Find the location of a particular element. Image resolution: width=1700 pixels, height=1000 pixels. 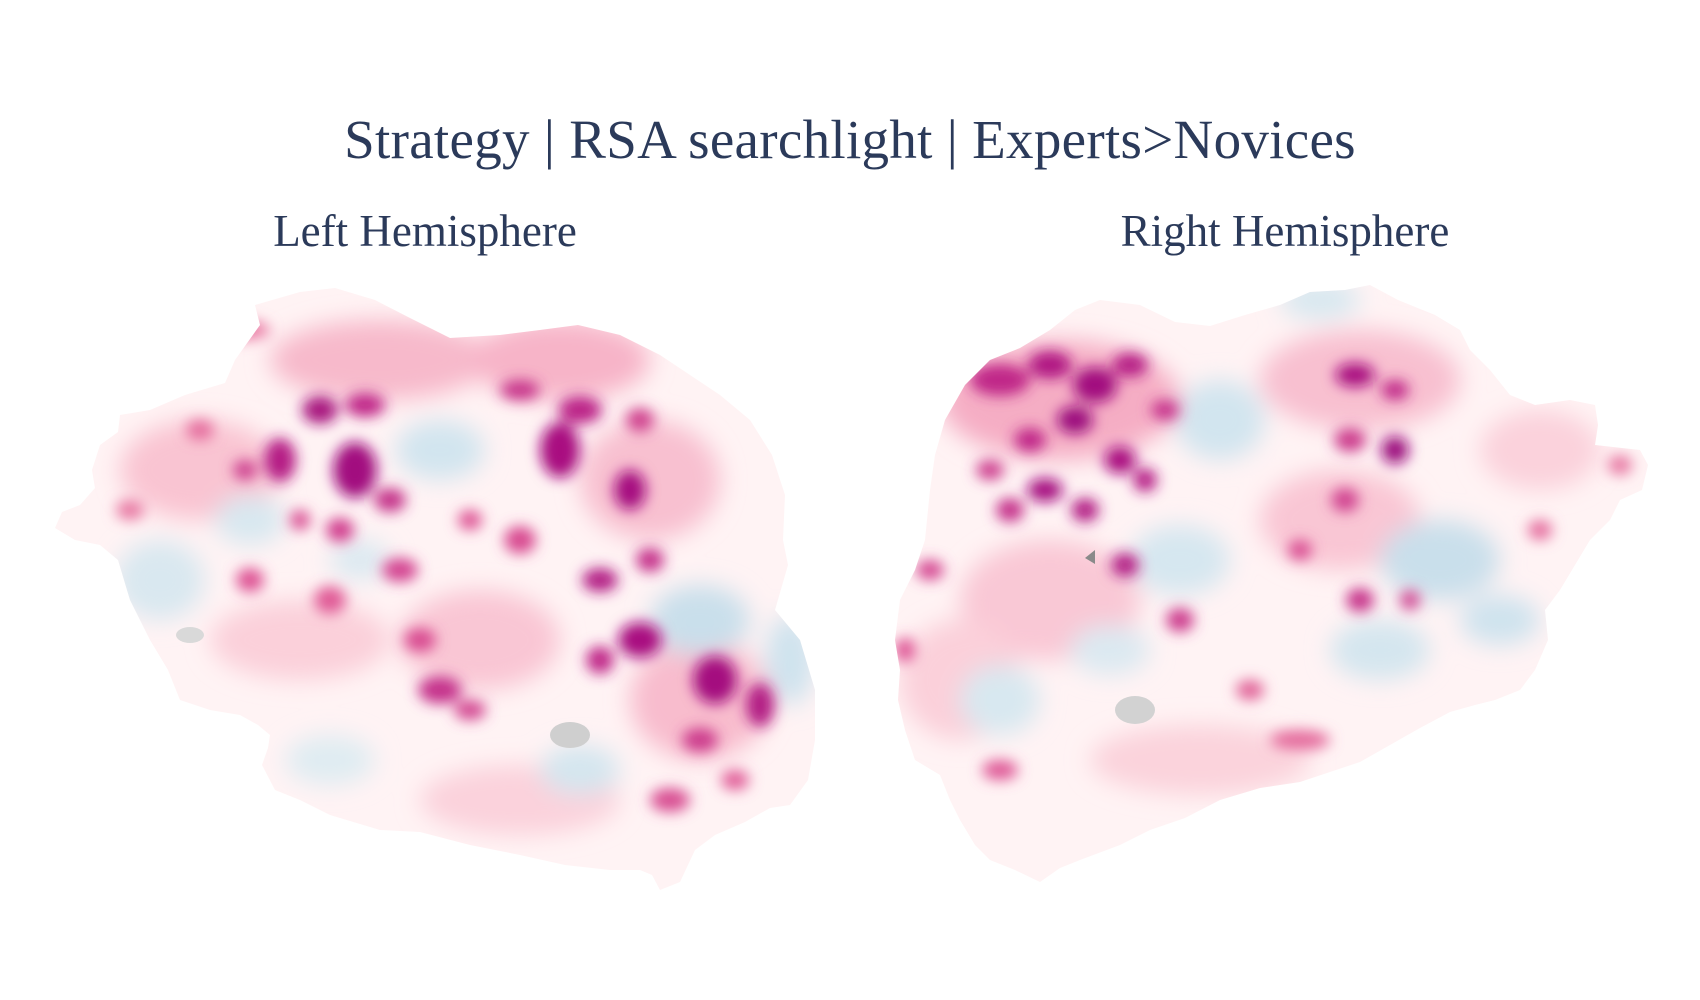

right-hemisphere-title: Right Hemisphere is located at coordinates (1285, 231).